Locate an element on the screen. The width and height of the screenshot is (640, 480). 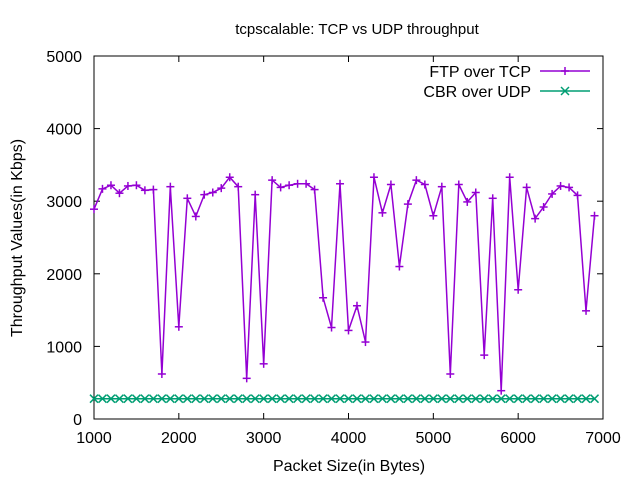
legend-label: CBR over UDP is located at coordinates (477, 92).